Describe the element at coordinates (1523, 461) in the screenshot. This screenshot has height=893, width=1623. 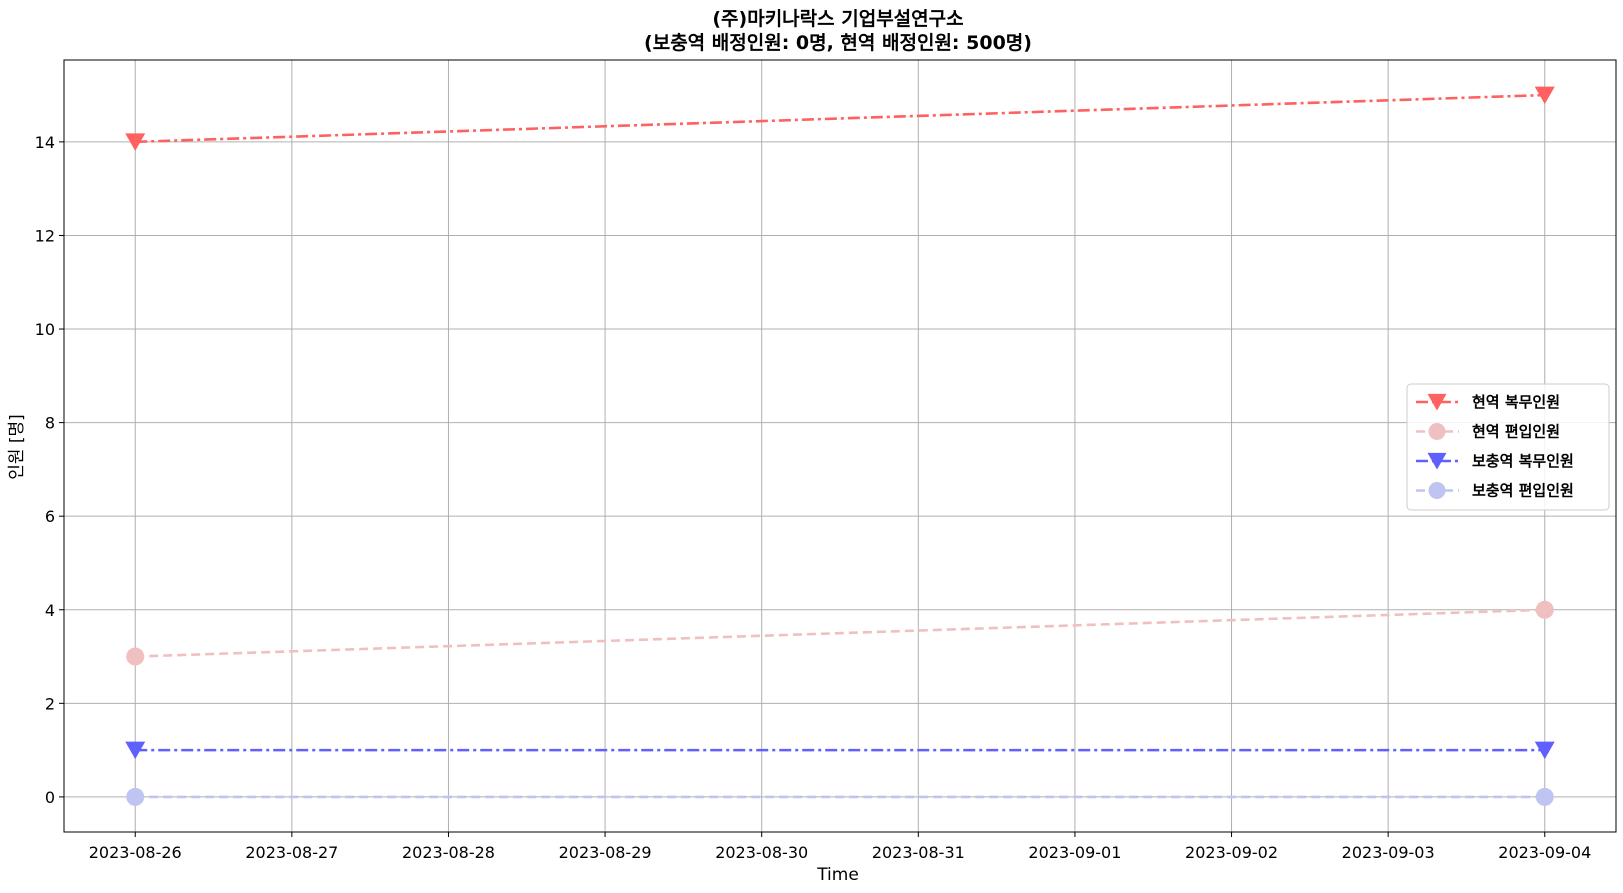
I see `legend-entry-label: 보충역 복무인원` at that location.